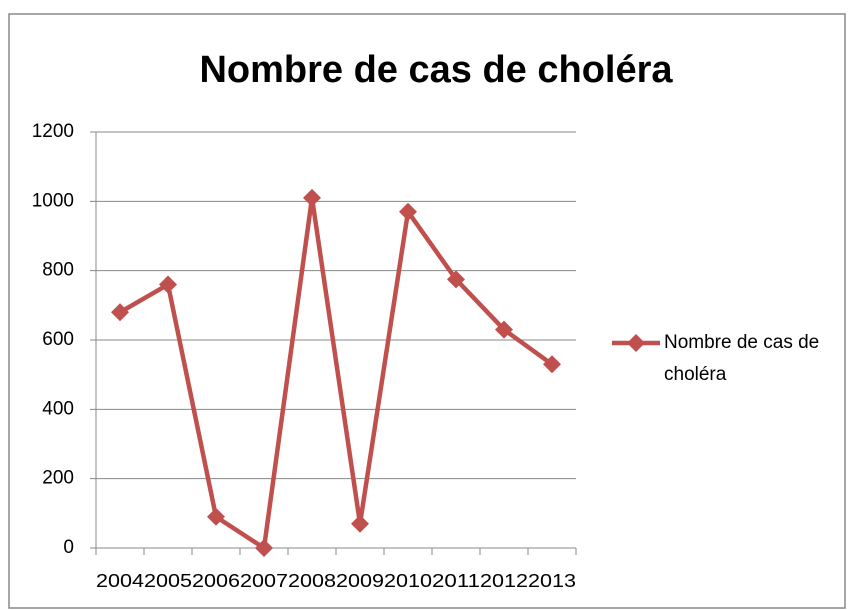 The width and height of the screenshot is (848, 610). Describe the element at coordinates (552, 581) in the screenshot. I see `x-tick-label: 2013` at that location.